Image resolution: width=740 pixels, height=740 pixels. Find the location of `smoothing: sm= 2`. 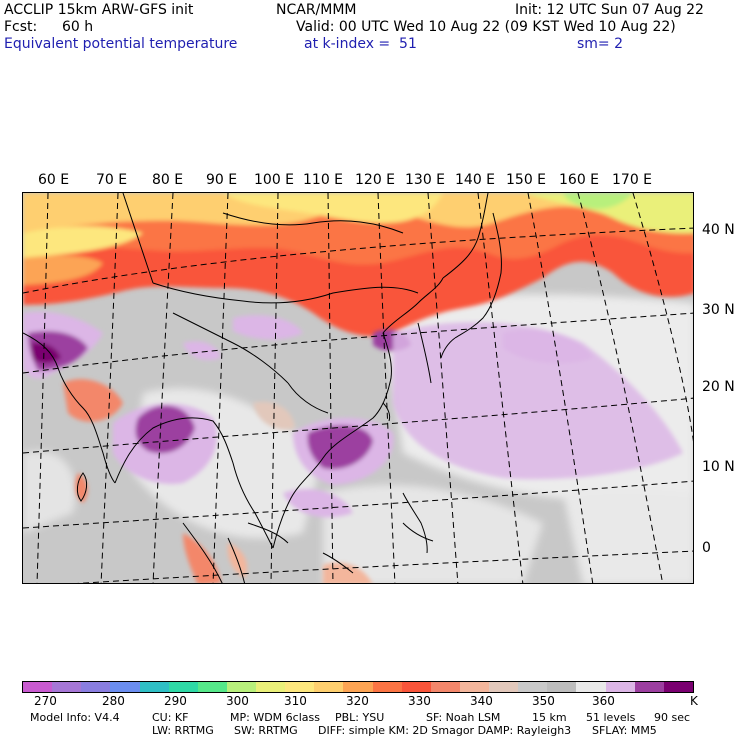

smoothing: sm= 2 is located at coordinates (600, 44).